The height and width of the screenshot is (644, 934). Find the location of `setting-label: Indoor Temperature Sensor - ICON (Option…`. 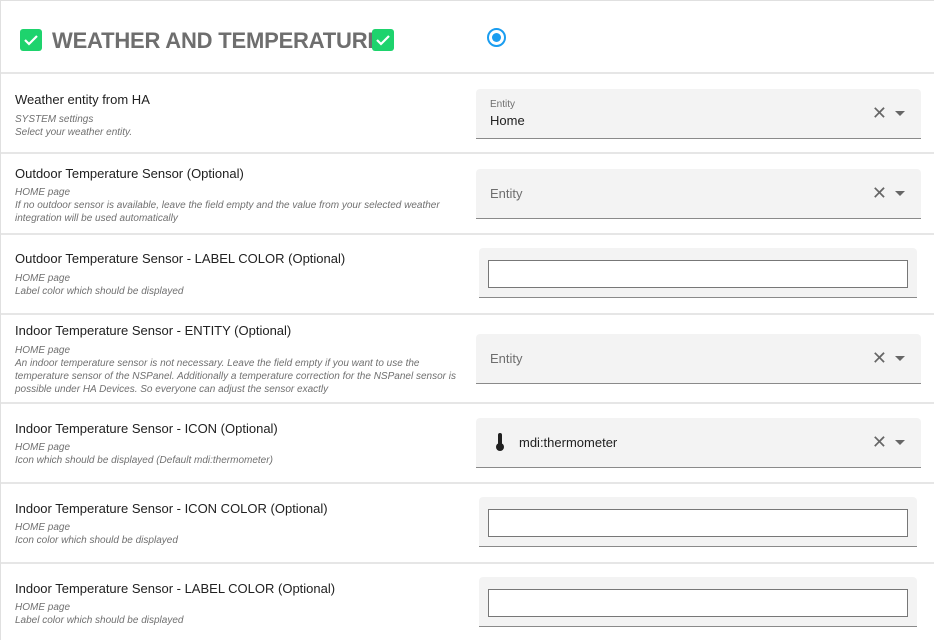

setting-label: Indoor Temperature Sensor - ICON (Option… is located at coordinates (146, 428).